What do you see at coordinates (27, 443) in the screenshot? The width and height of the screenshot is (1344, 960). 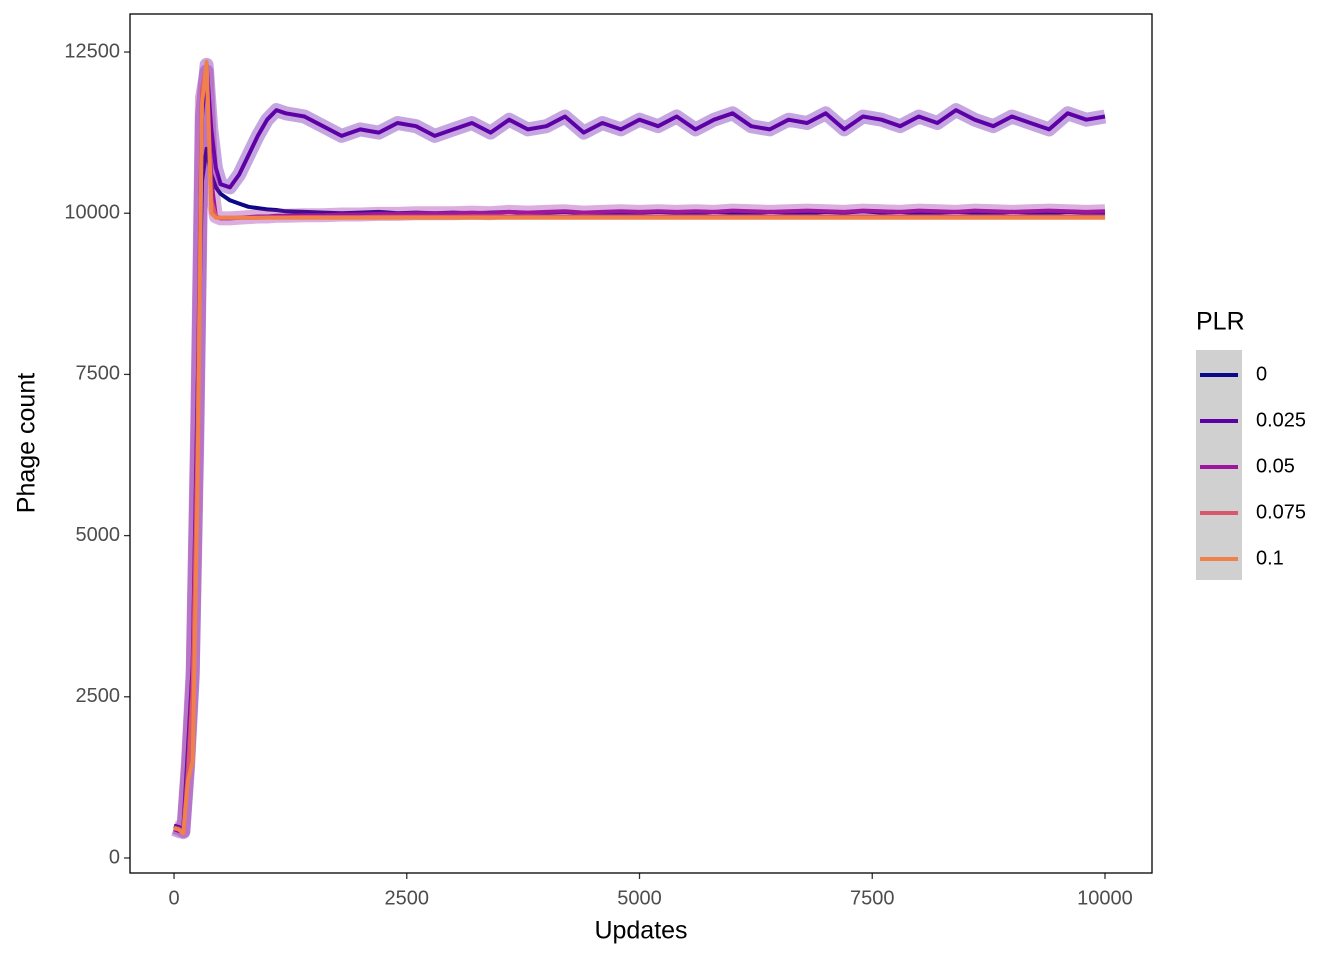 I see `y-axis-title: Phage count` at bounding box center [27, 443].